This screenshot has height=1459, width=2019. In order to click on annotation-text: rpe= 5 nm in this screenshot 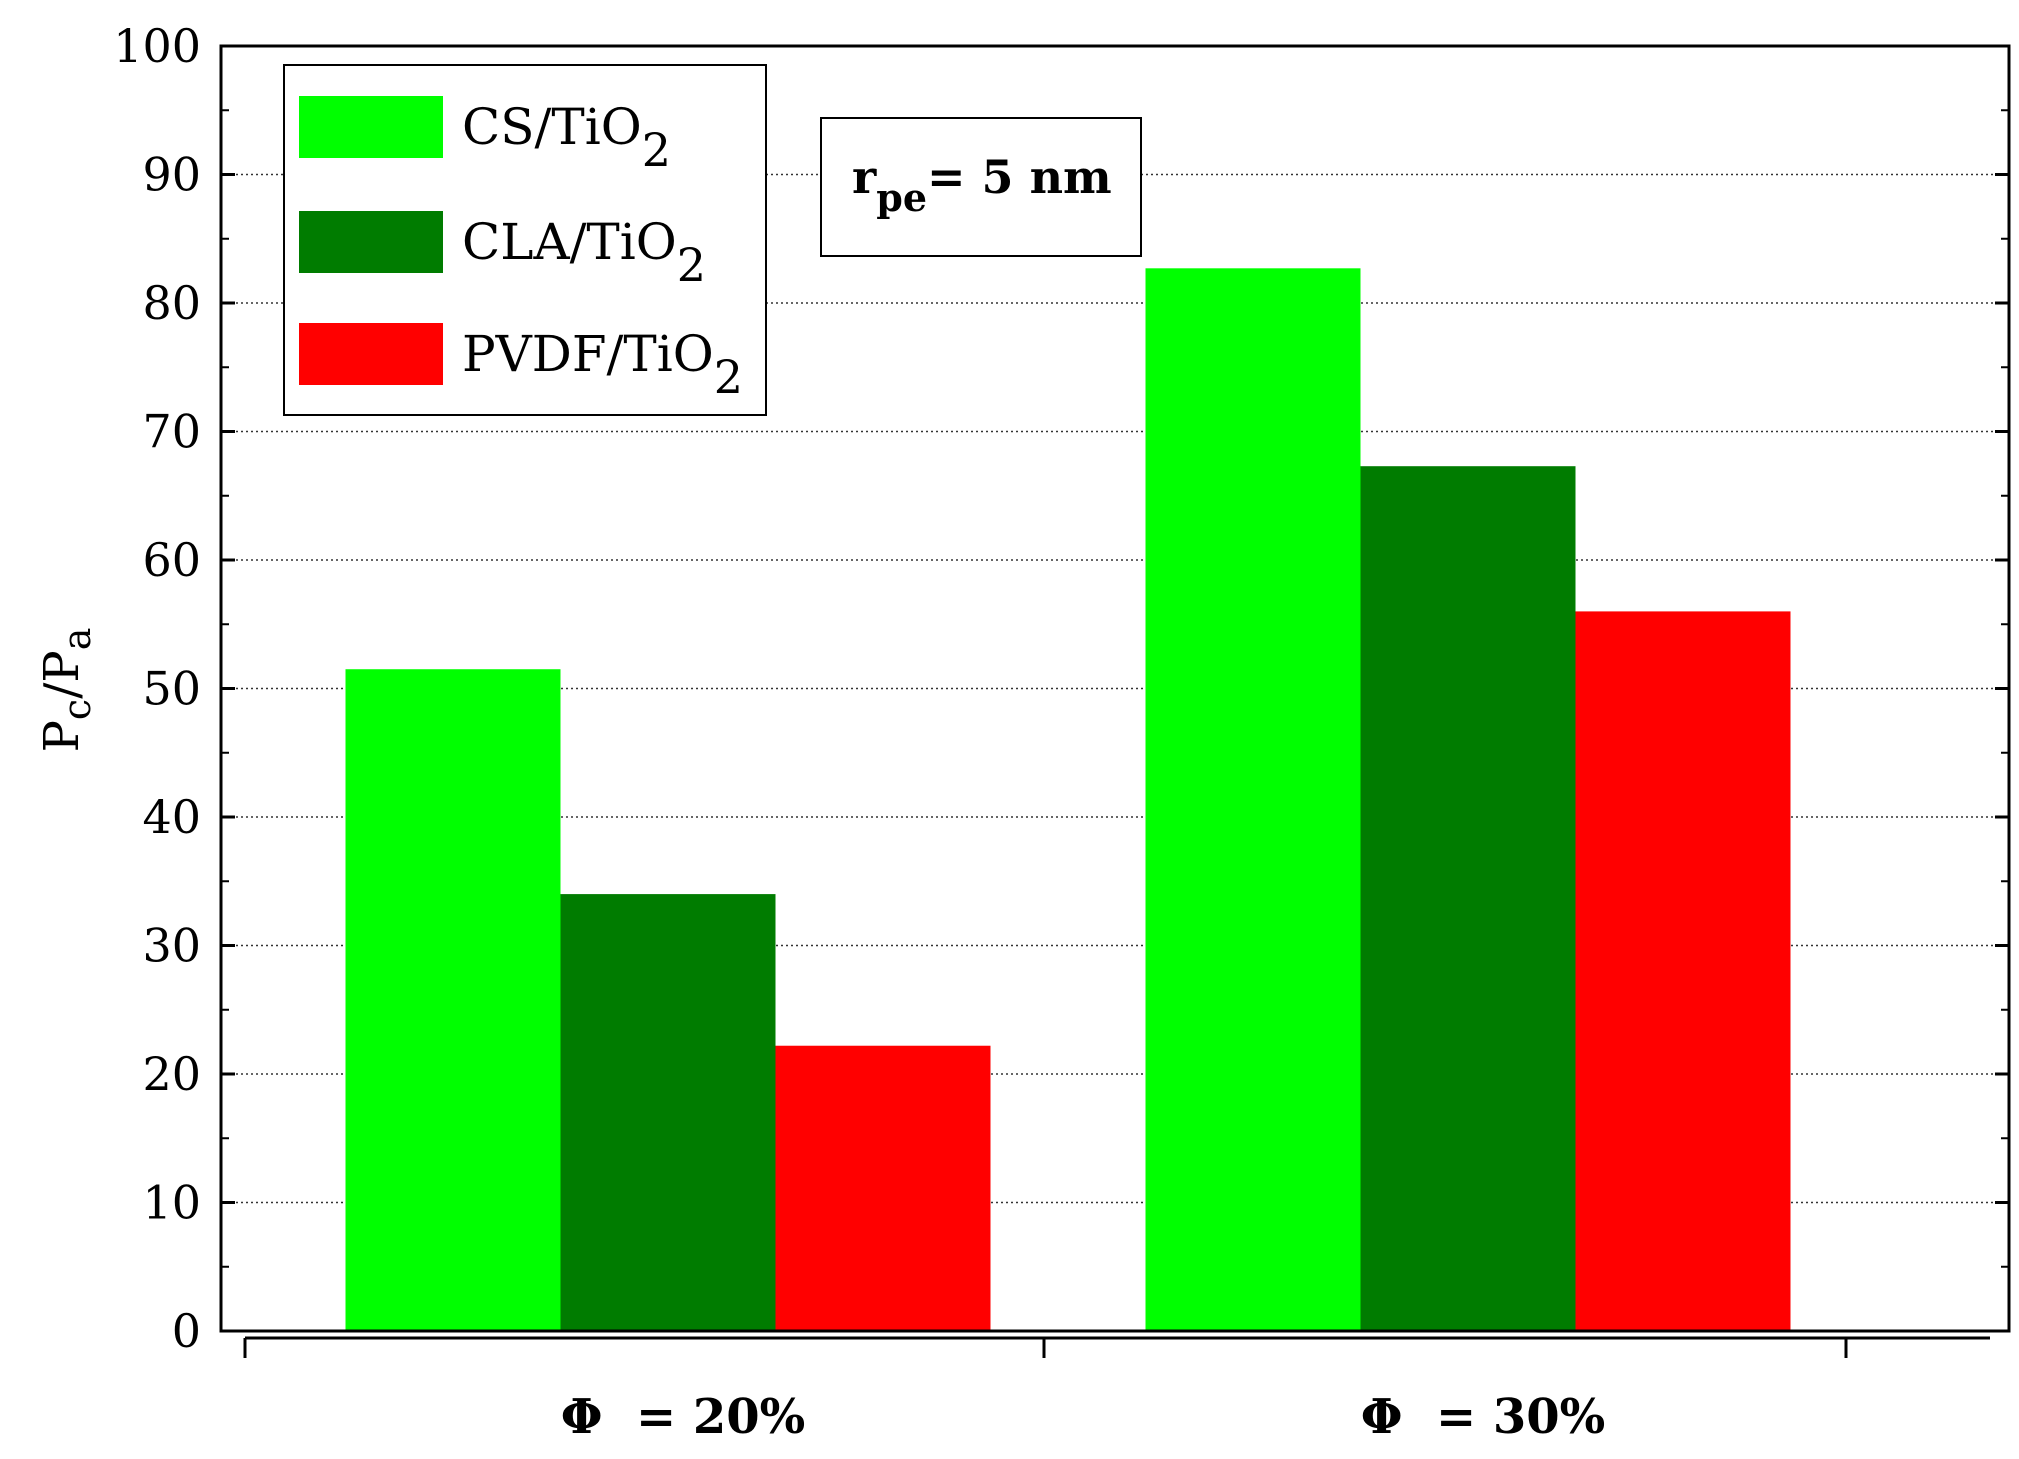, I will do `click(982, 185)`.